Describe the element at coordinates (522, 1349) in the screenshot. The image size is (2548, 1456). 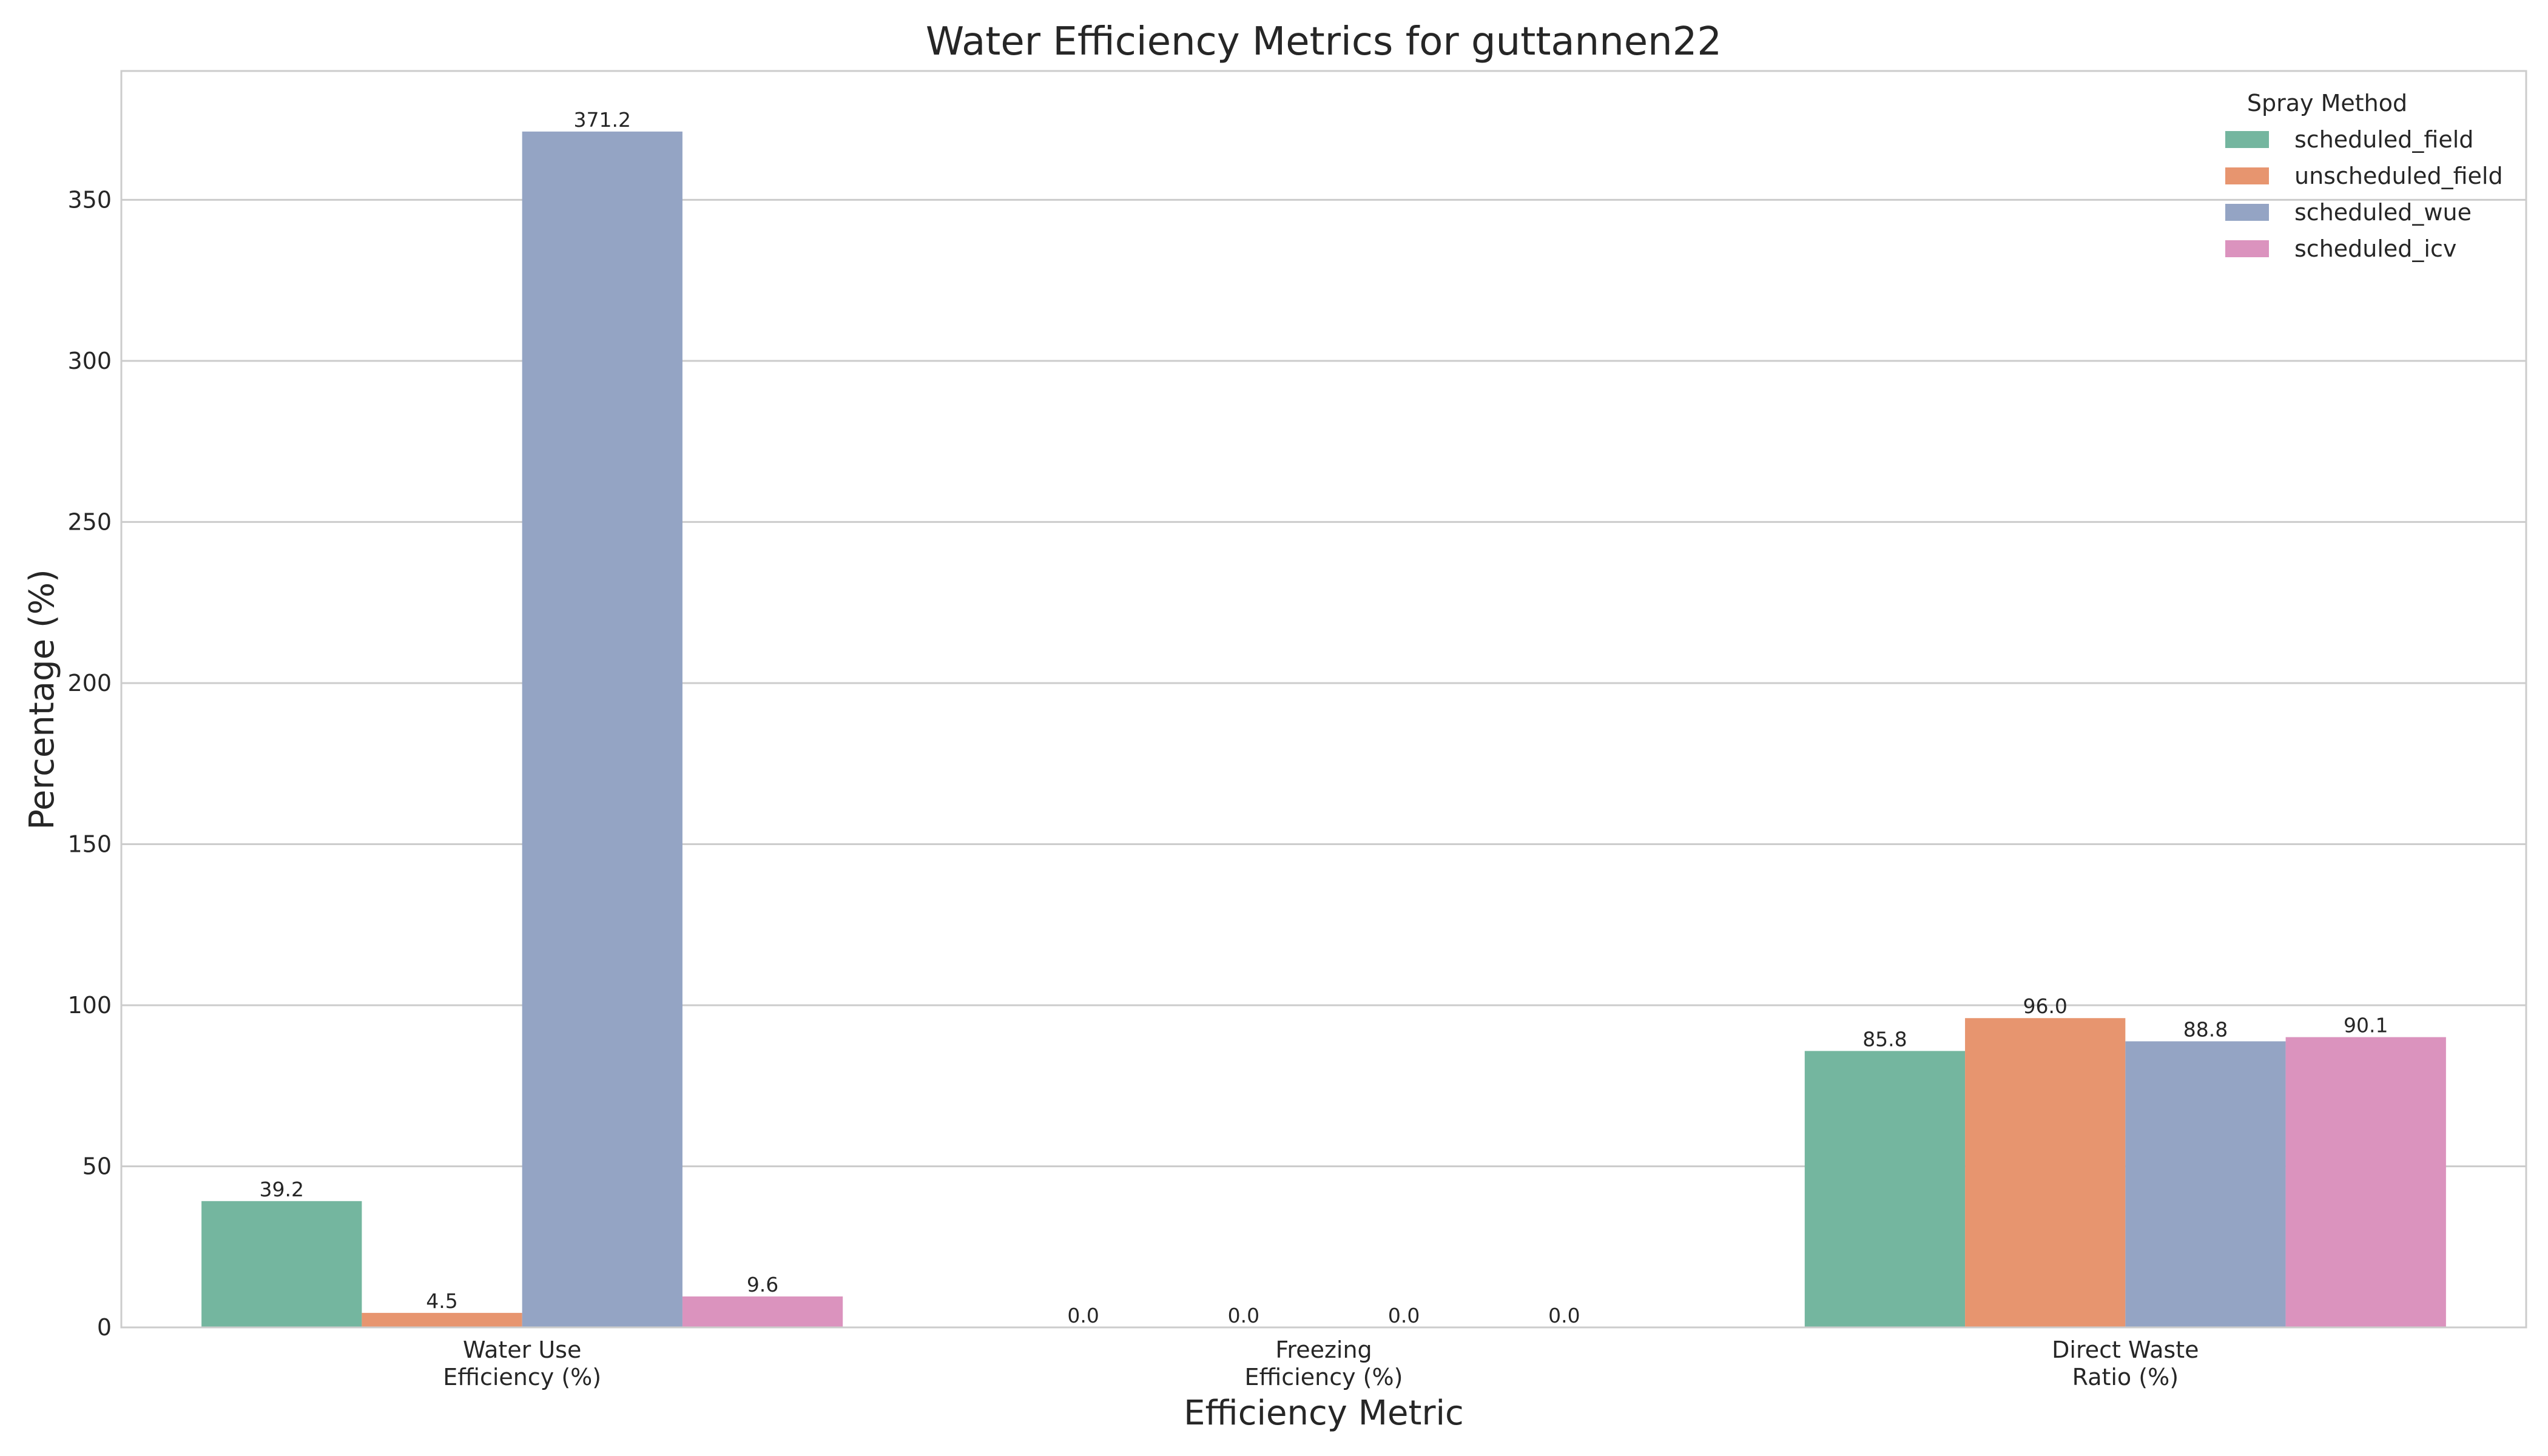
I see `x-tick-label: Water Use` at that location.